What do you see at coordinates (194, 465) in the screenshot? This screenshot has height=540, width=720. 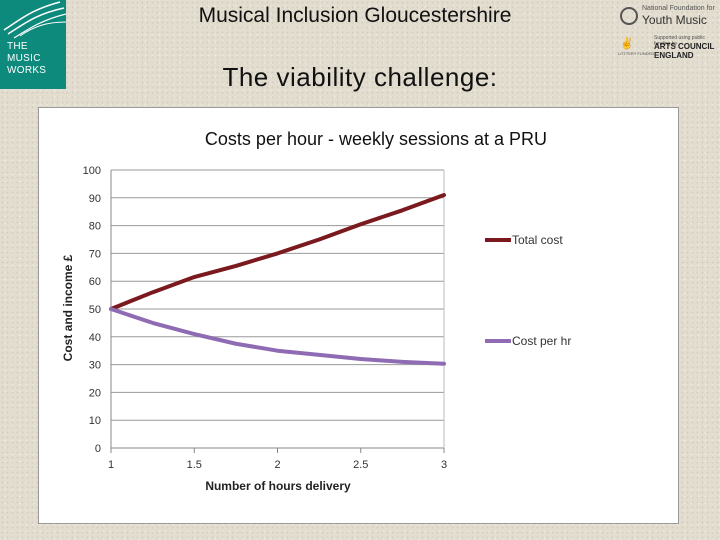 I see `x-tick-label: 1.5` at bounding box center [194, 465].